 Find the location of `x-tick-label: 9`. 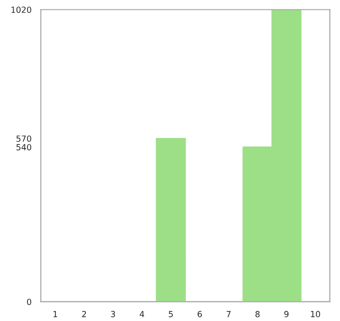

x-tick-label: 9 is located at coordinates (286, 314).